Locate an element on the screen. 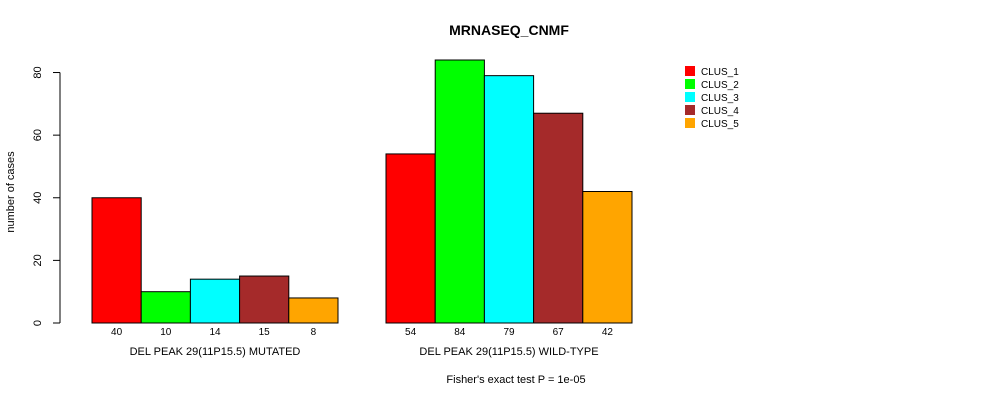  y-axis-label: number of cases is located at coordinates (11, 192).